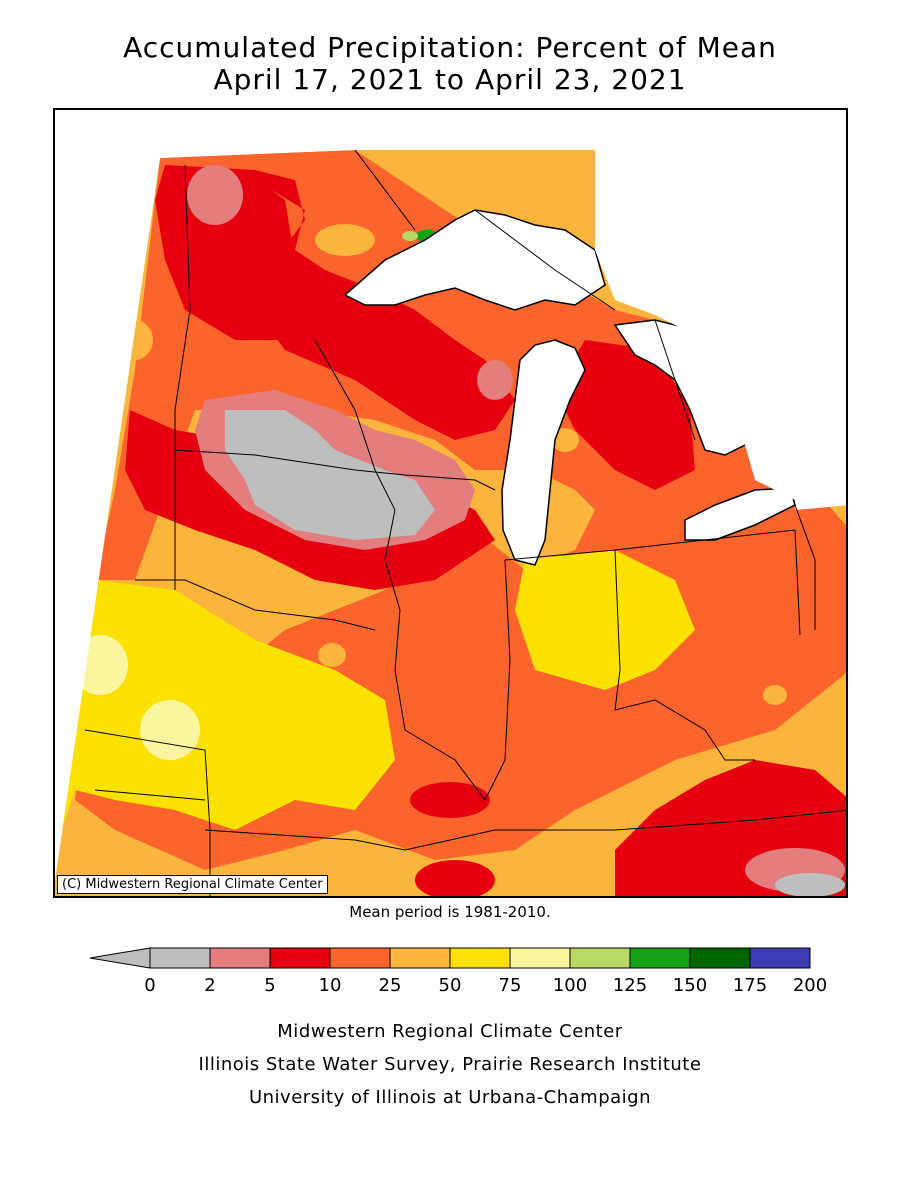  What do you see at coordinates (330, 985) in the screenshot?
I see `legend-tick-label: 10` at bounding box center [330, 985].